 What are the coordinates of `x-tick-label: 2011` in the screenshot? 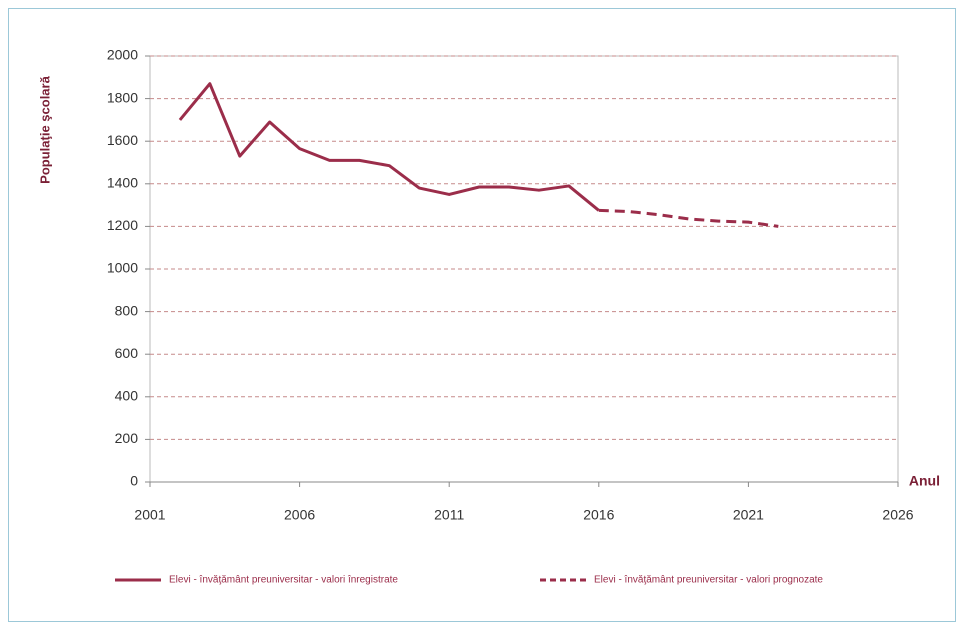 It's located at (449, 515).